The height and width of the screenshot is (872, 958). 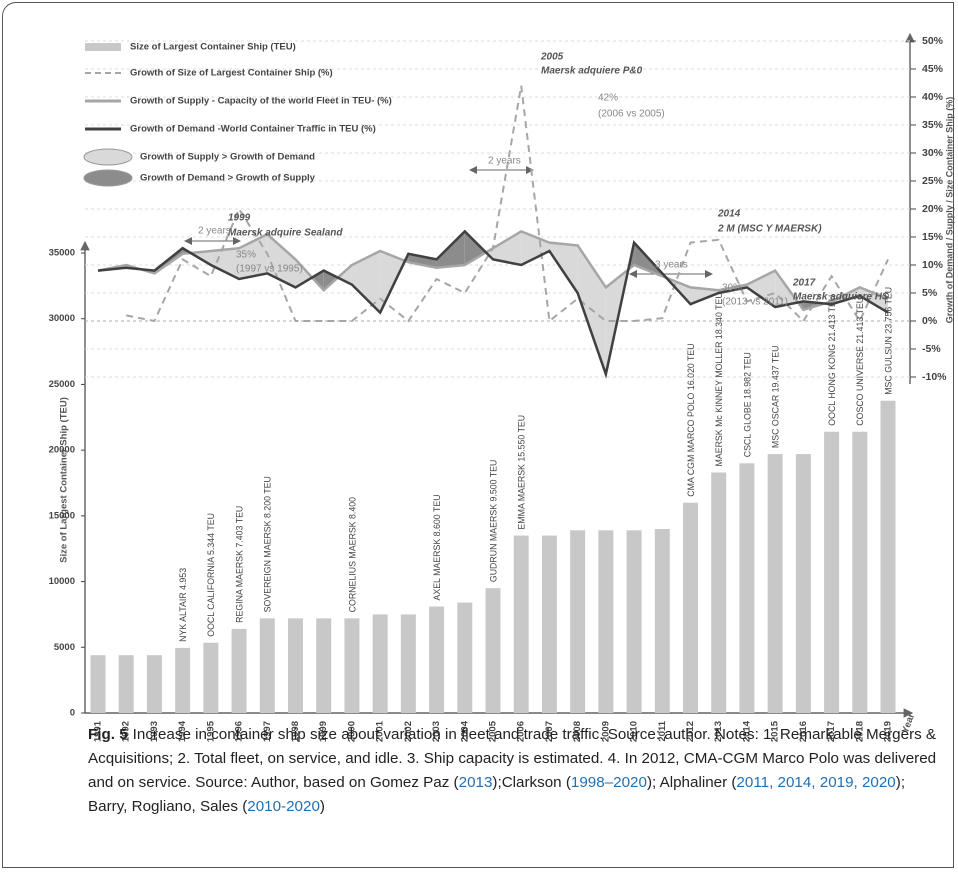 What do you see at coordinates (239, 218) in the screenshot?
I see `annotation: 1999` at bounding box center [239, 218].